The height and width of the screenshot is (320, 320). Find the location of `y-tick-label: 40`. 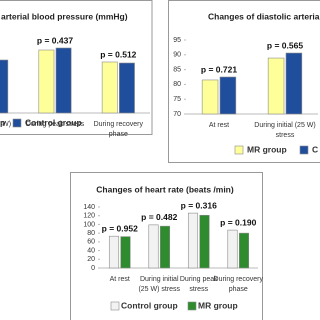

y-tick-label: 40 is located at coordinates (91, 250).